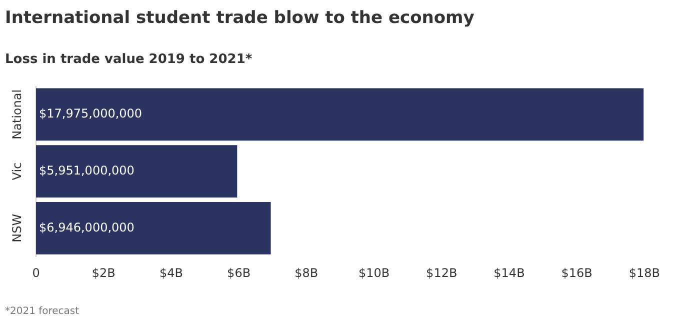  What do you see at coordinates (442, 273) in the screenshot?
I see `x-tick-label: $12B` at bounding box center [442, 273].